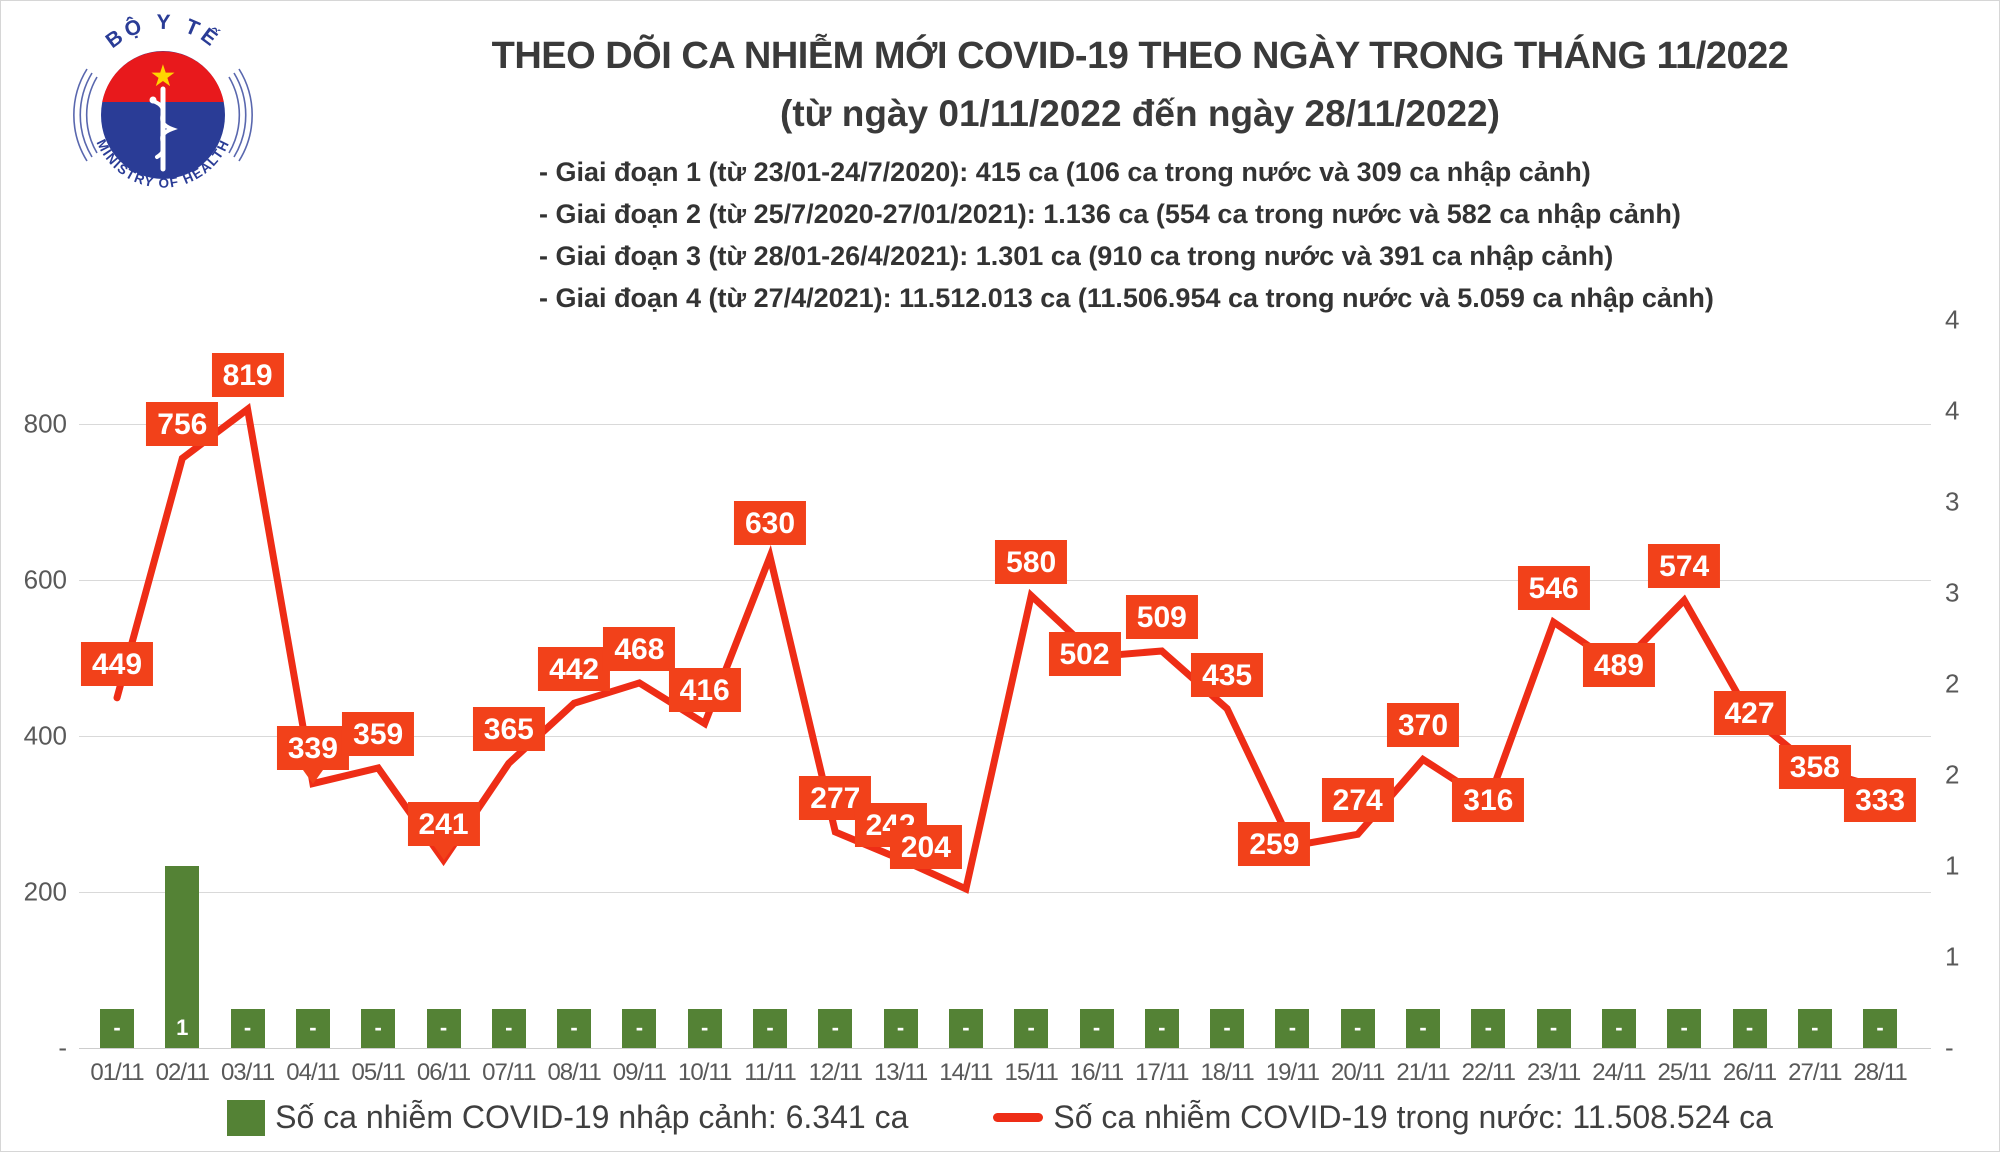 Image resolution: width=2000 pixels, height=1152 pixels. I want to click on data-label: 502, so click(1084, 654).